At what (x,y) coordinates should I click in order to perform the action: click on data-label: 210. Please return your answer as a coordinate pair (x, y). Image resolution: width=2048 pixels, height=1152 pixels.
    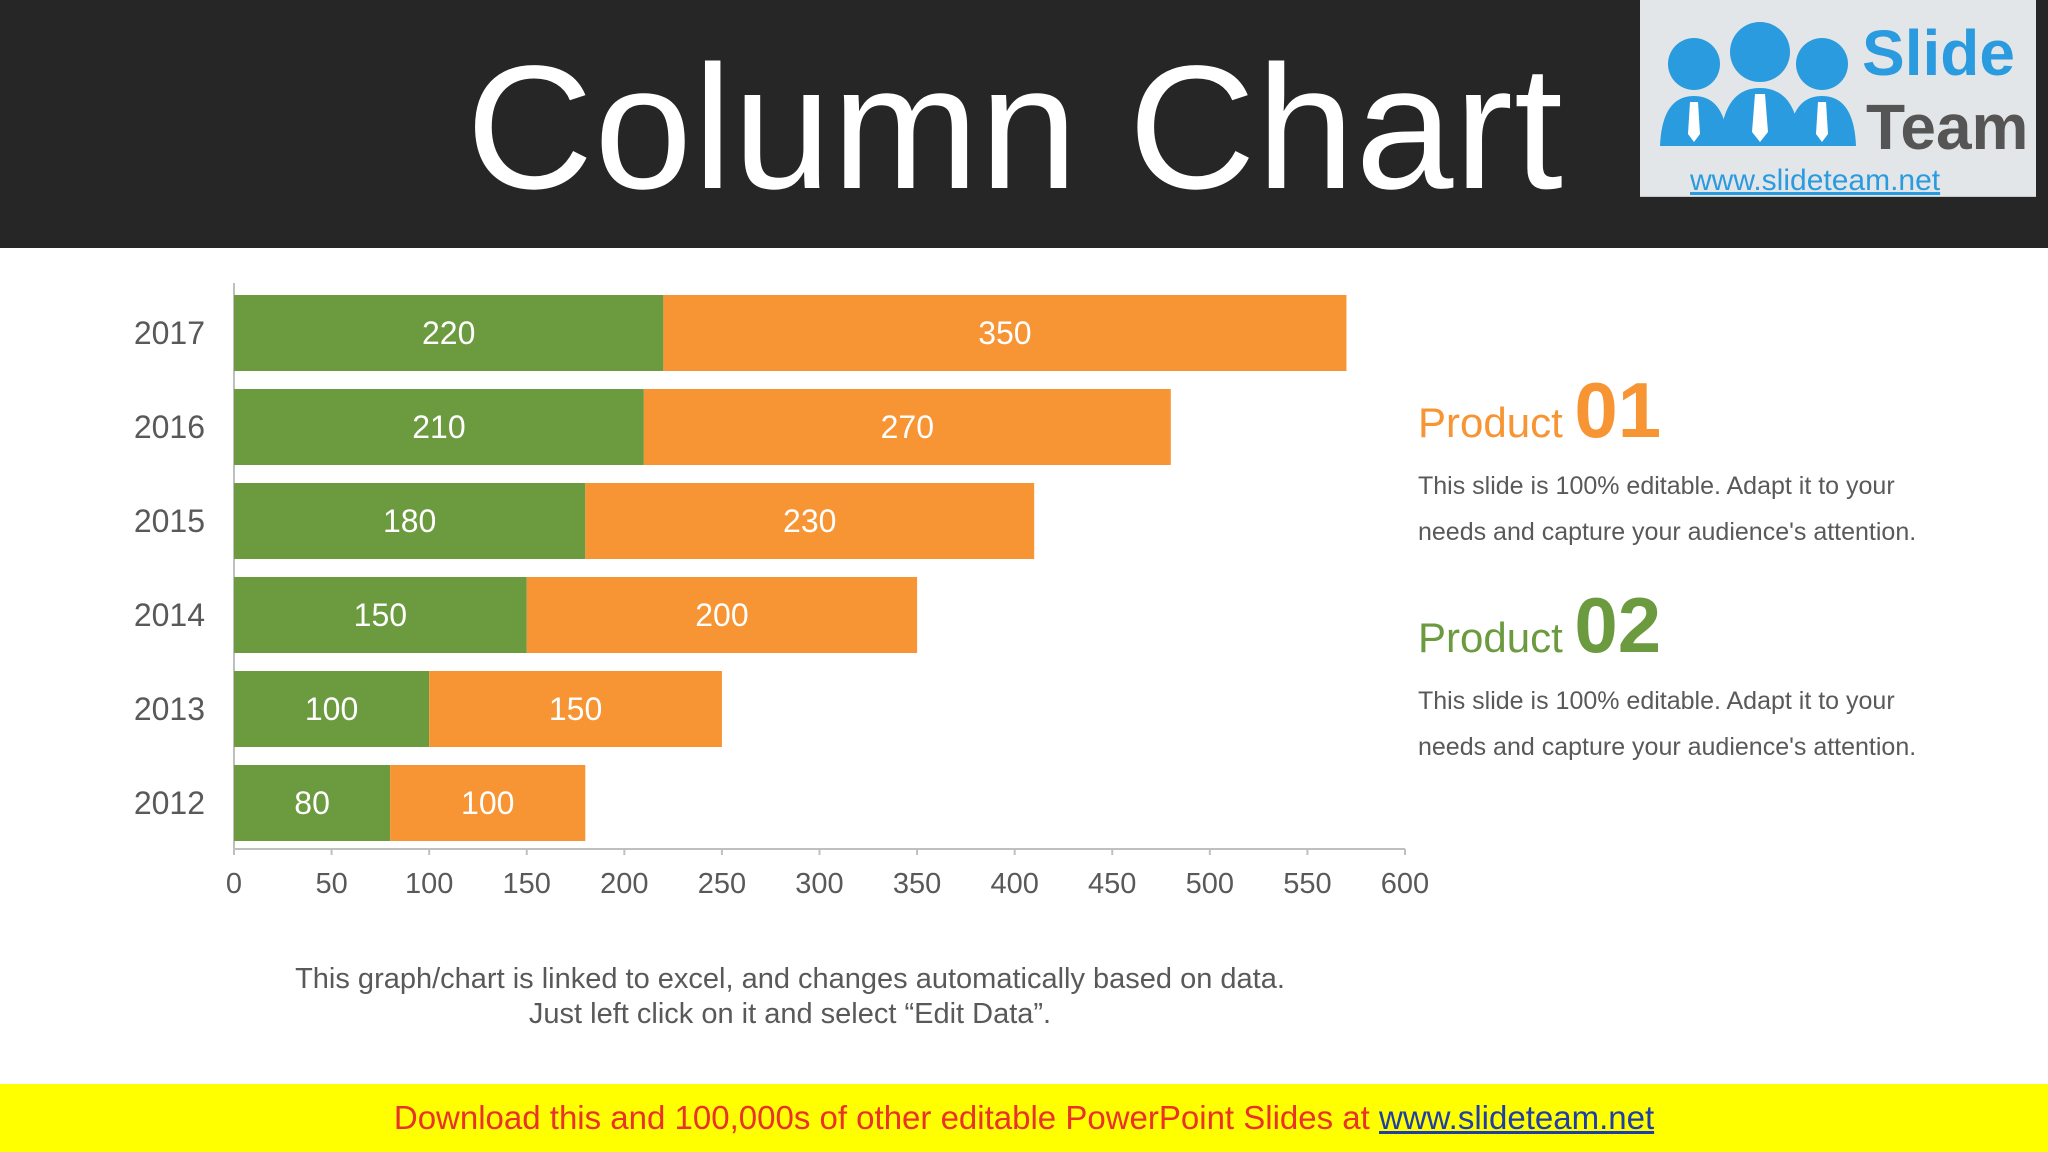
    Looking at the image, I should click on (438, 427).